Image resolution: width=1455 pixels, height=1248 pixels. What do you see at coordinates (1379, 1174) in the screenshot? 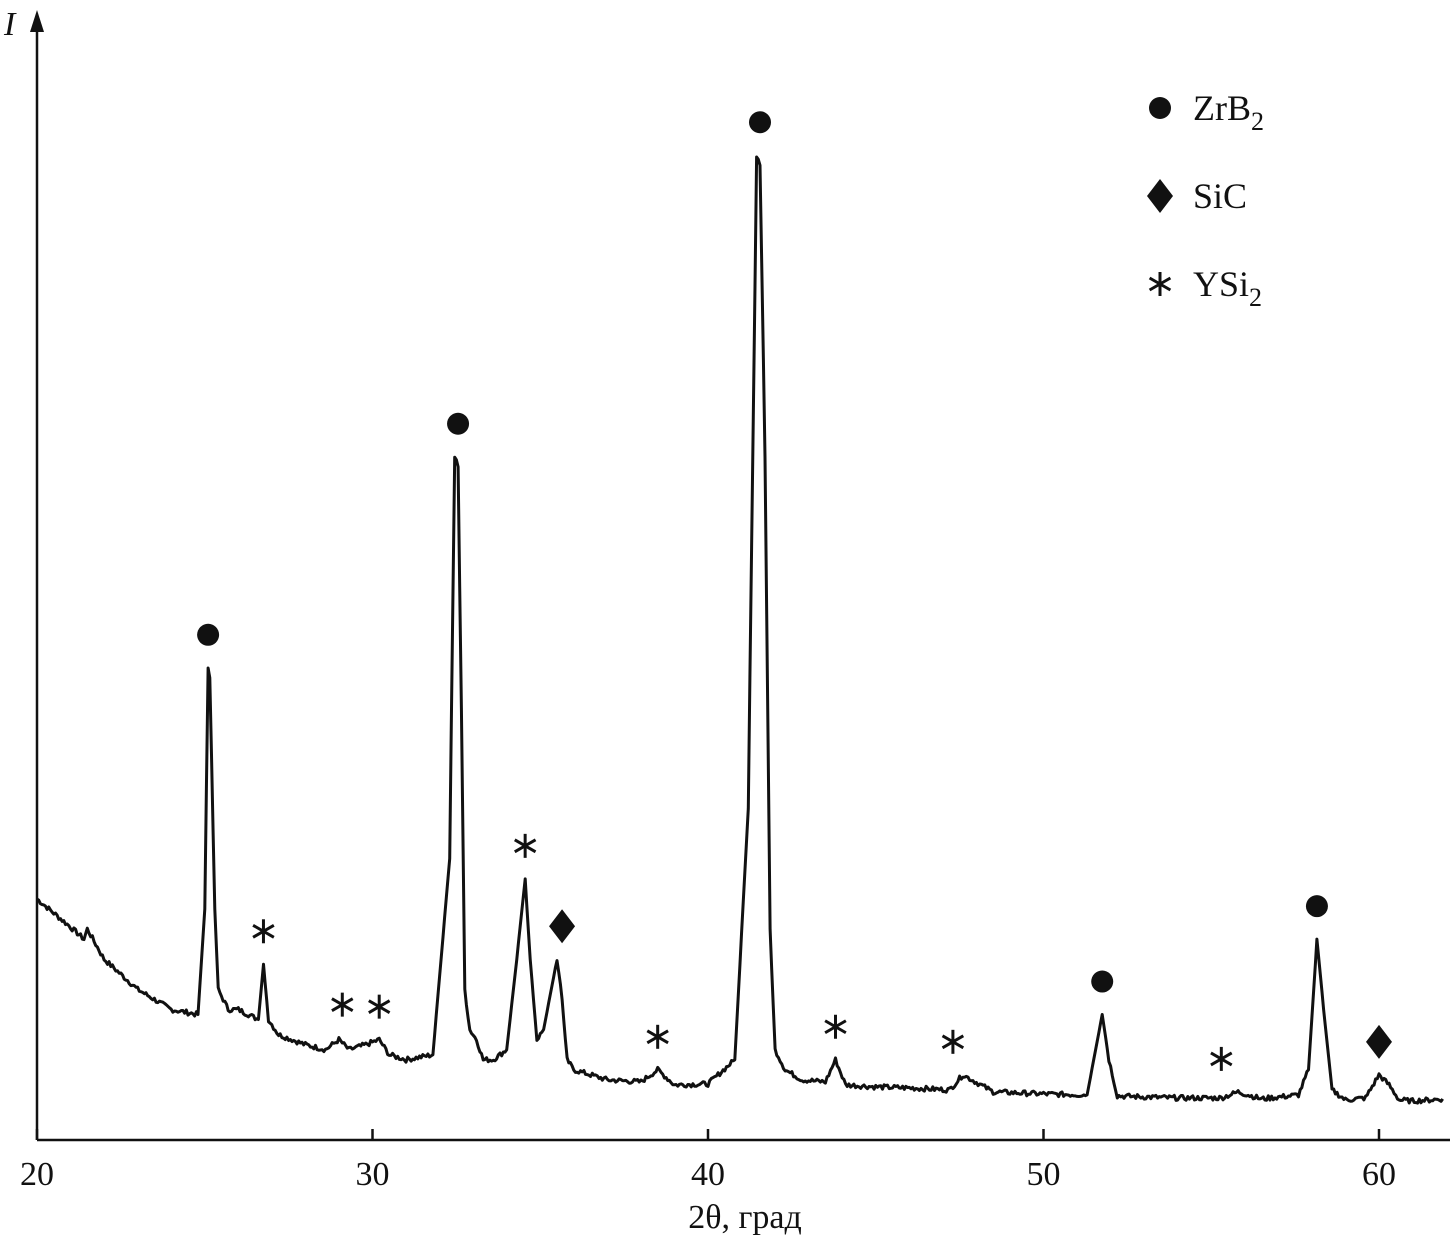
I see `x-tick-label: 60` at bounding box center [1379, 1174].